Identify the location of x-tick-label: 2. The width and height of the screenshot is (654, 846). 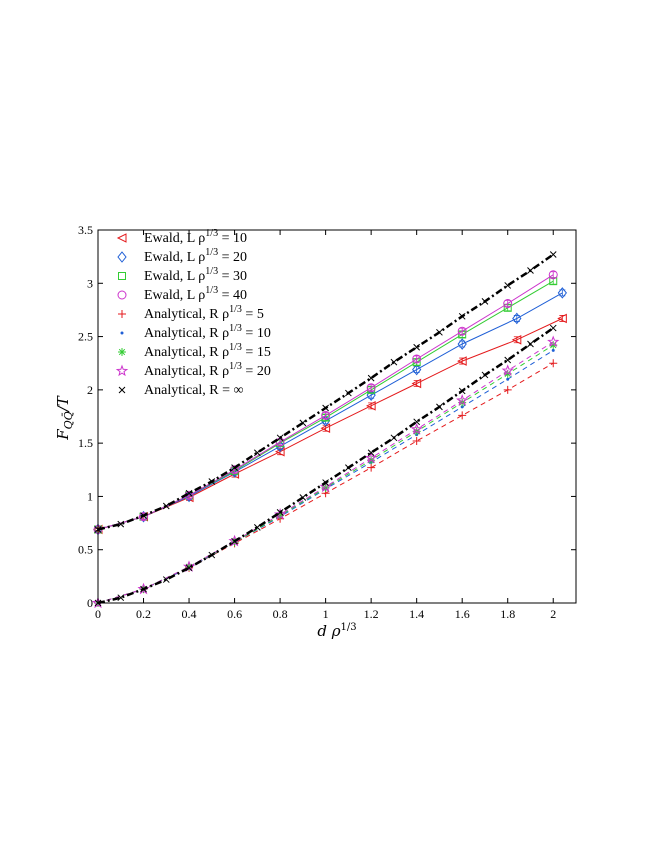
(553, 614).